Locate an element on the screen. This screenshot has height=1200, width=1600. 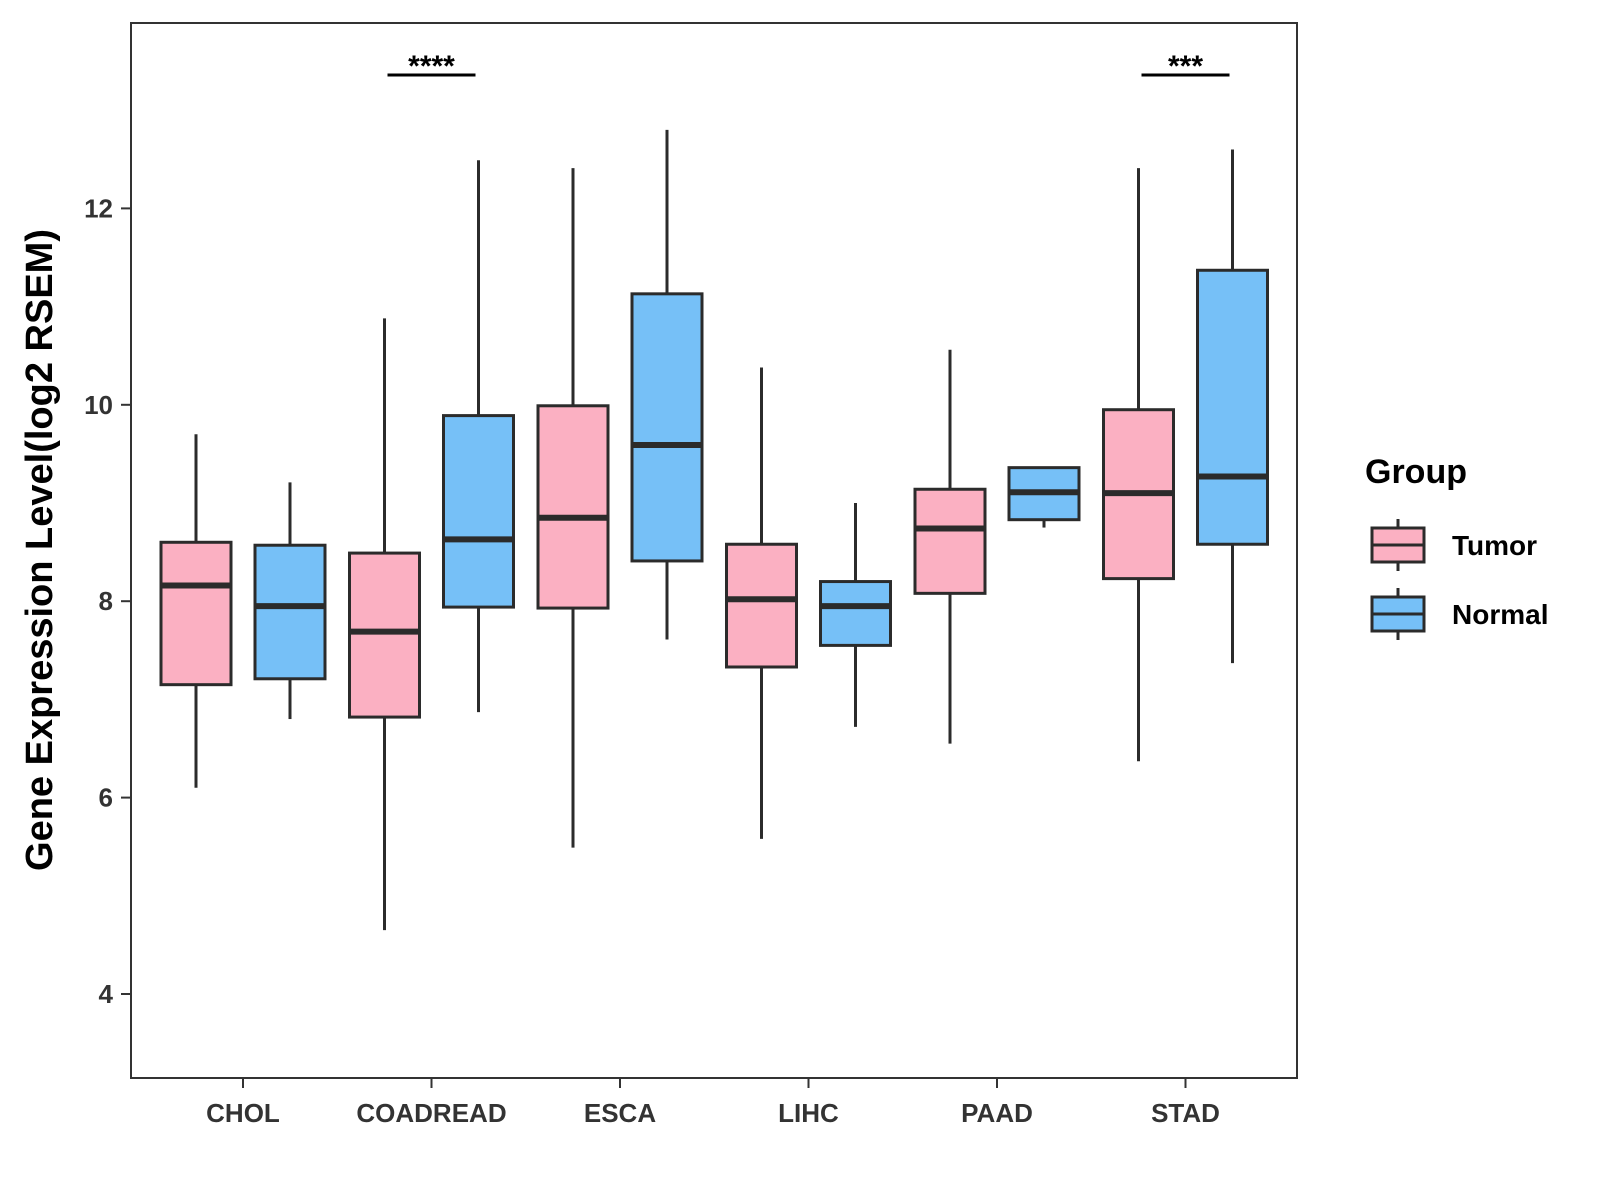
tumor-chol-iqr-box is located at coordinates (196, 613).